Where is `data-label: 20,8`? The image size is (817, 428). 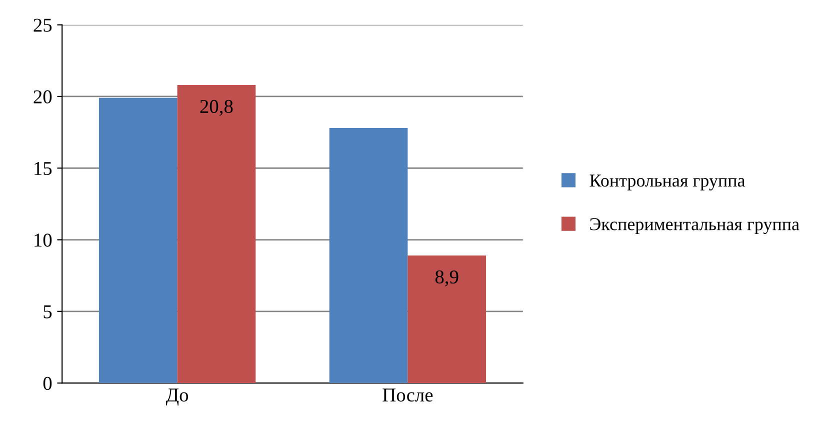
data-label: 20,8 is located at coordinates (216, 108).